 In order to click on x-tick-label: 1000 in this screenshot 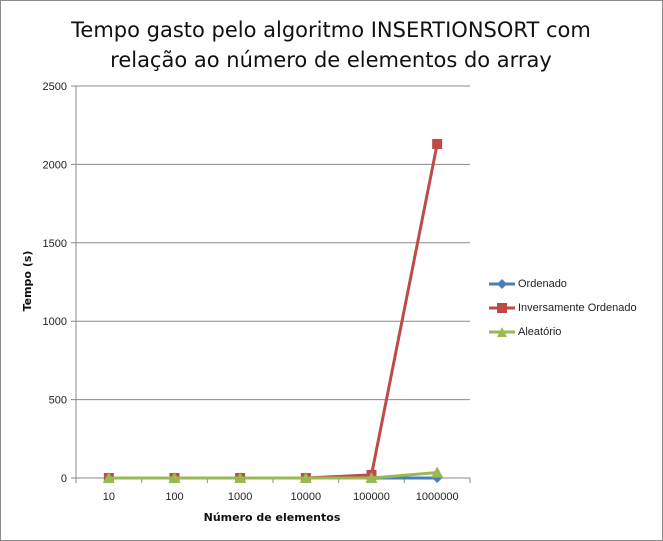, I will do `click(240, 497)`.